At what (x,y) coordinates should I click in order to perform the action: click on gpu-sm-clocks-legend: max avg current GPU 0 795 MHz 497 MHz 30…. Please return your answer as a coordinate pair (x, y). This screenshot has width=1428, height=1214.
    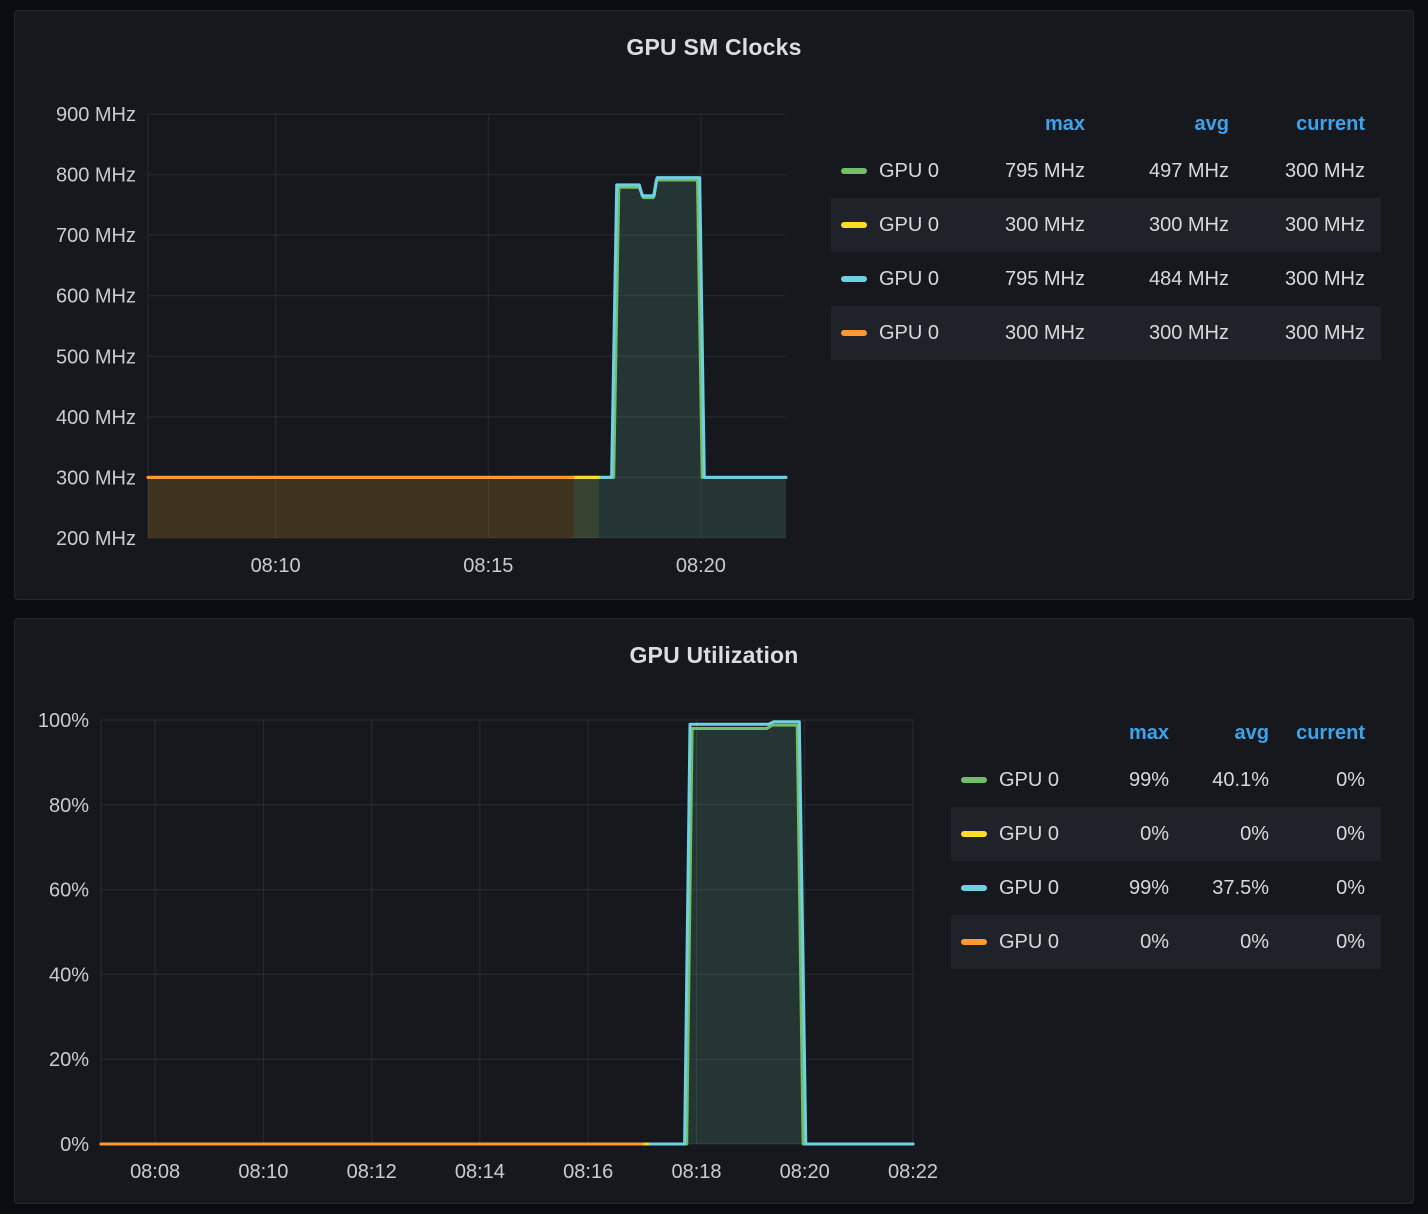
    Looking at the image, I should click on (1106, 232).